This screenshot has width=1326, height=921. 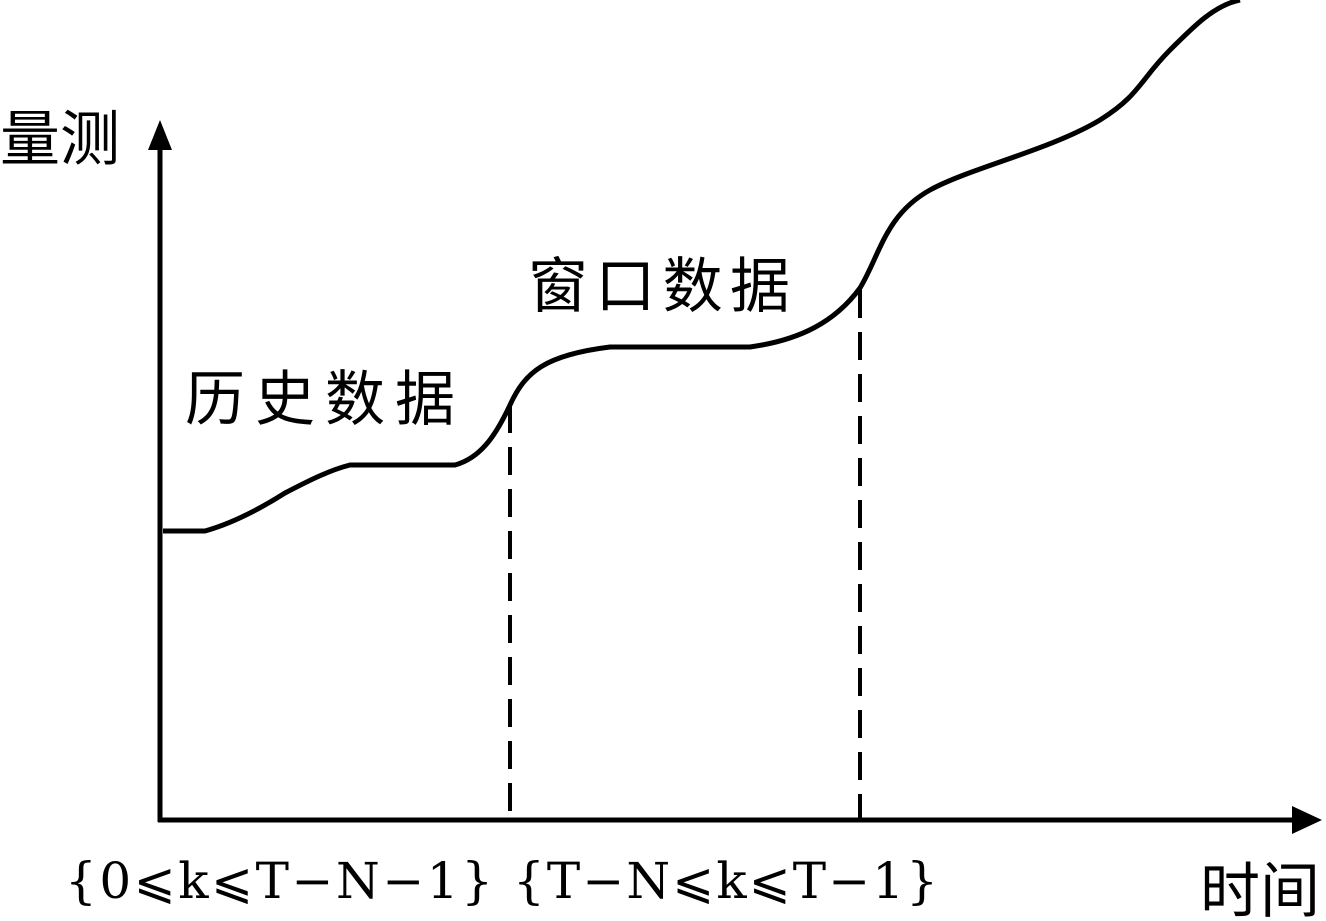 What do you see at coordinates (60, 140) in the screenshot?
I see `y-axis-label: 量测` at bounding box center [60, 140].